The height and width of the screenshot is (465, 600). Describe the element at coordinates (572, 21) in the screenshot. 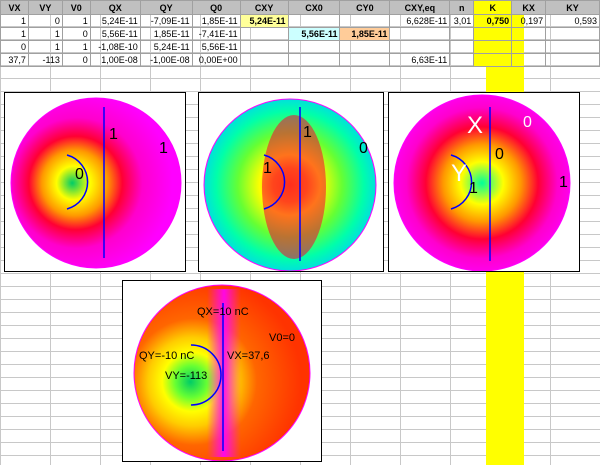

I see `table-cell: 0,593` at that location.